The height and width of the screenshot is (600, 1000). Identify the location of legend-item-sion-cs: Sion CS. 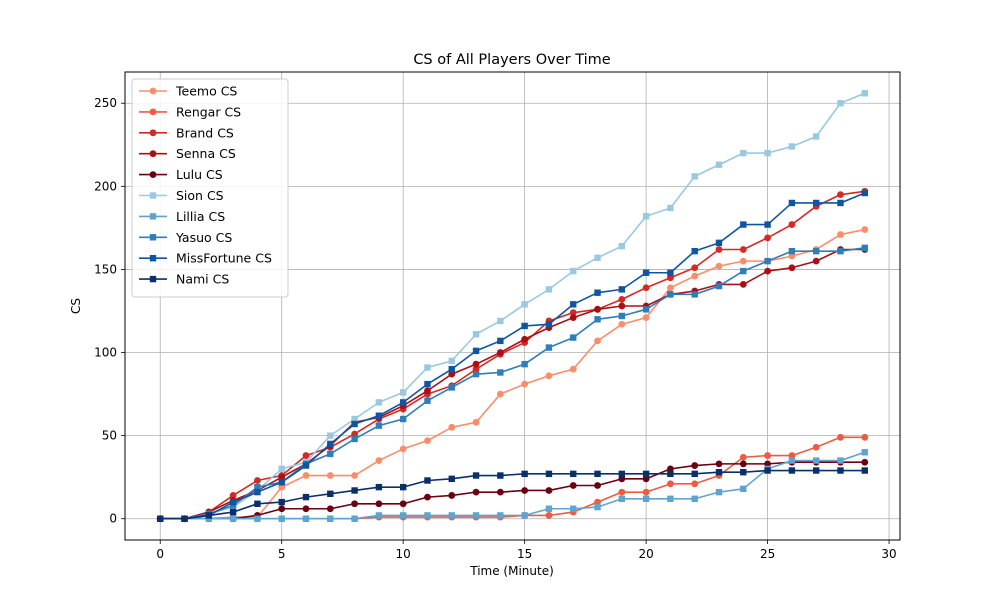
(181, 195).